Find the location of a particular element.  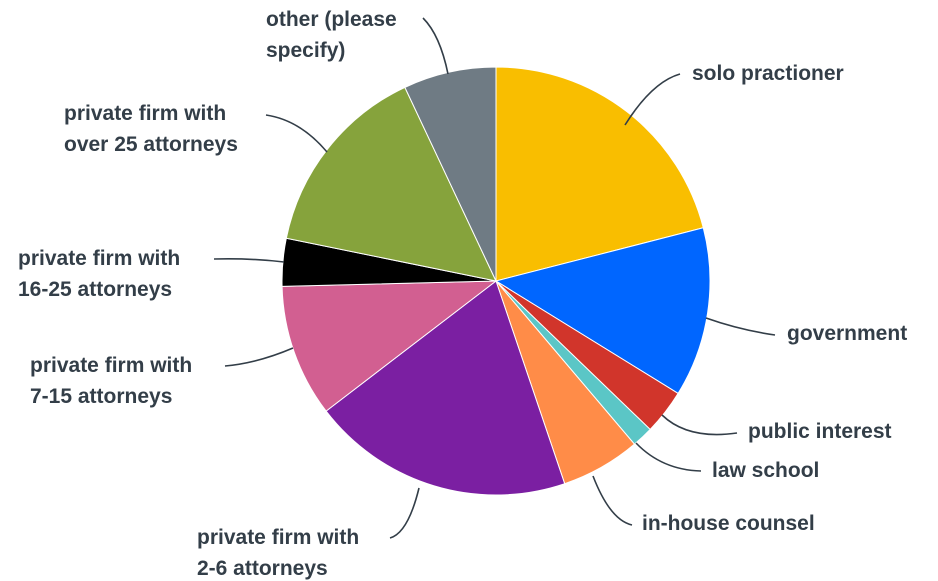

label-private-firm-over-25-line: over 25 attorneys is located at coordinates (151, 144).